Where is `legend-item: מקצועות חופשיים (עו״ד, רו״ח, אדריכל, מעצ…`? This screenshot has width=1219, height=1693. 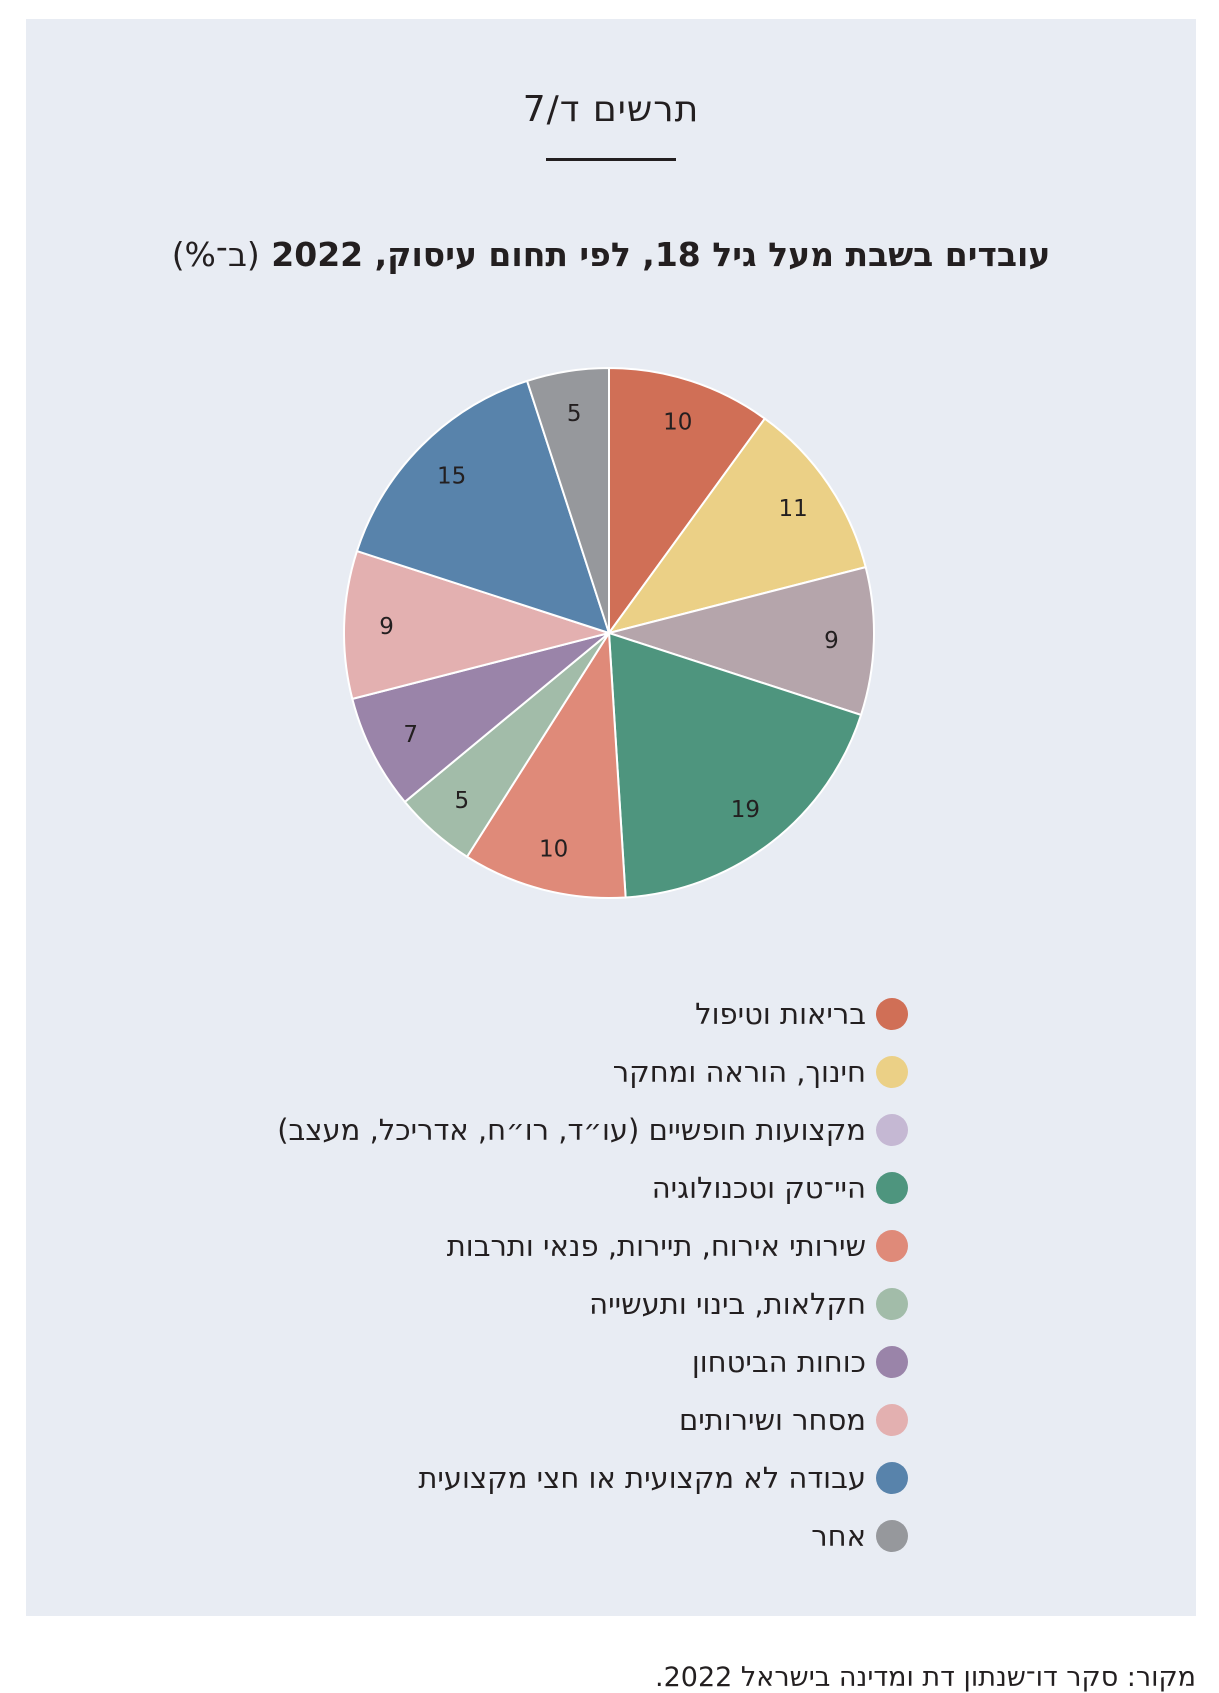 legend-item: מקצועות חופשיים (עו״ד, רו״ח, אדריכל, מעצ… is located at coordinates (592, 1130).